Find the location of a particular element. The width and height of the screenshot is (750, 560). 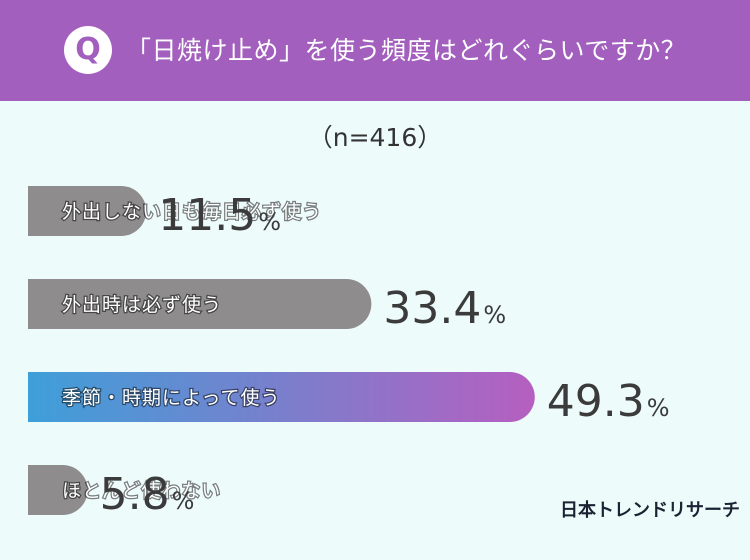

question-q-badge: Q is located at coordinates (88, 50).